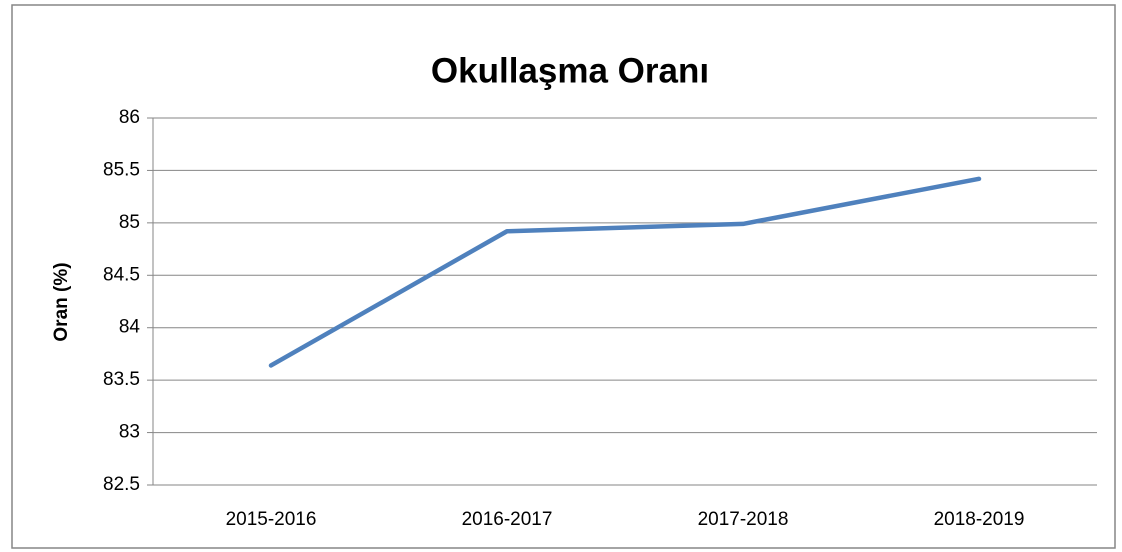  What do you see at coordinates (129, 432) in the screenshot?
I see `y-tick-label: 83` at bounding box center [129, 432].